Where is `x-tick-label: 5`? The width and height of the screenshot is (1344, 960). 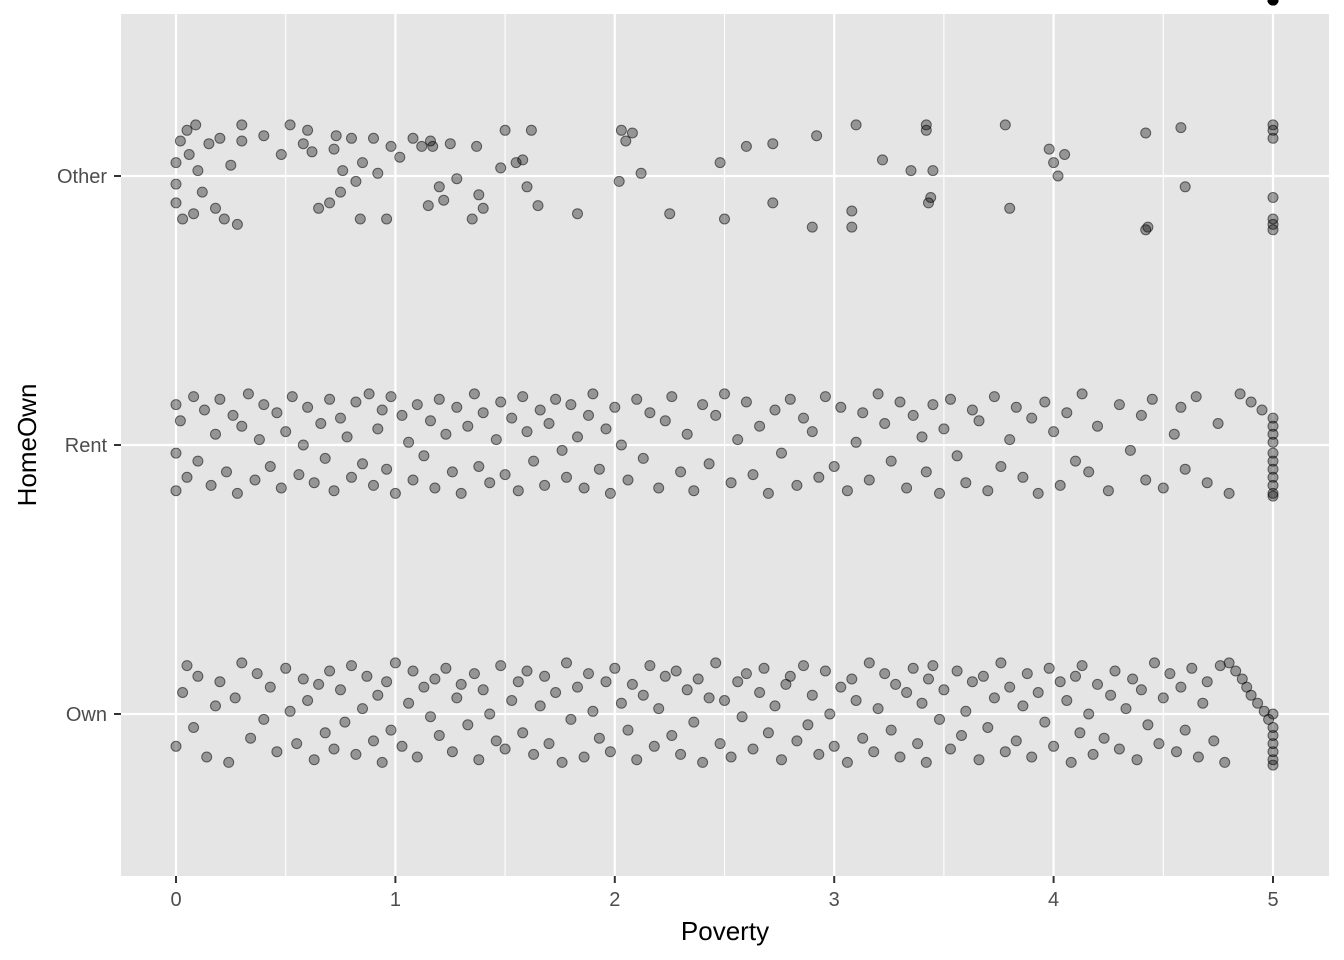 x-tick-label: 5 is located at coordinates (1272, 900).